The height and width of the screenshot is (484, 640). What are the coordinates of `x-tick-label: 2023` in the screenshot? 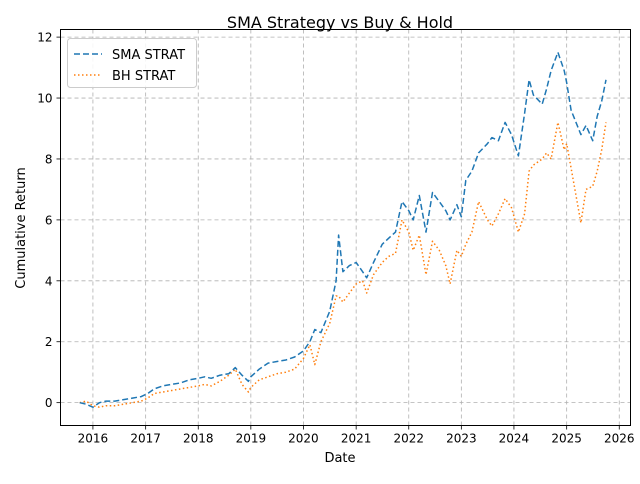 It's located at (461, 439).